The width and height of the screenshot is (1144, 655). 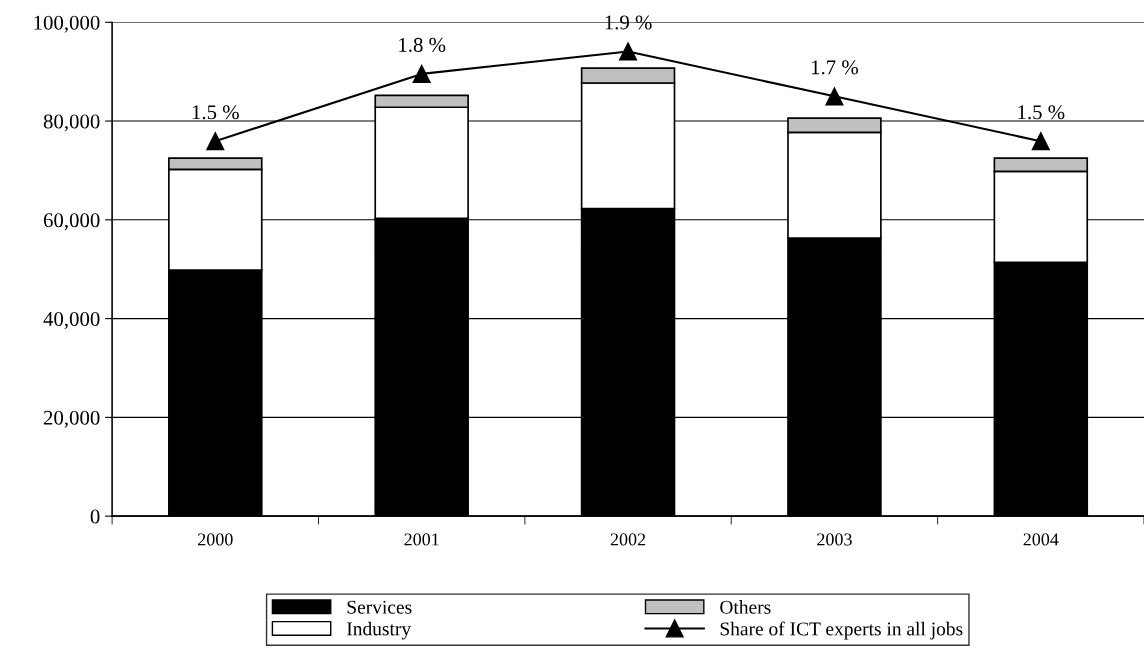 I want to click on y-tick-label: 80,000, so click(x=71, y=123).